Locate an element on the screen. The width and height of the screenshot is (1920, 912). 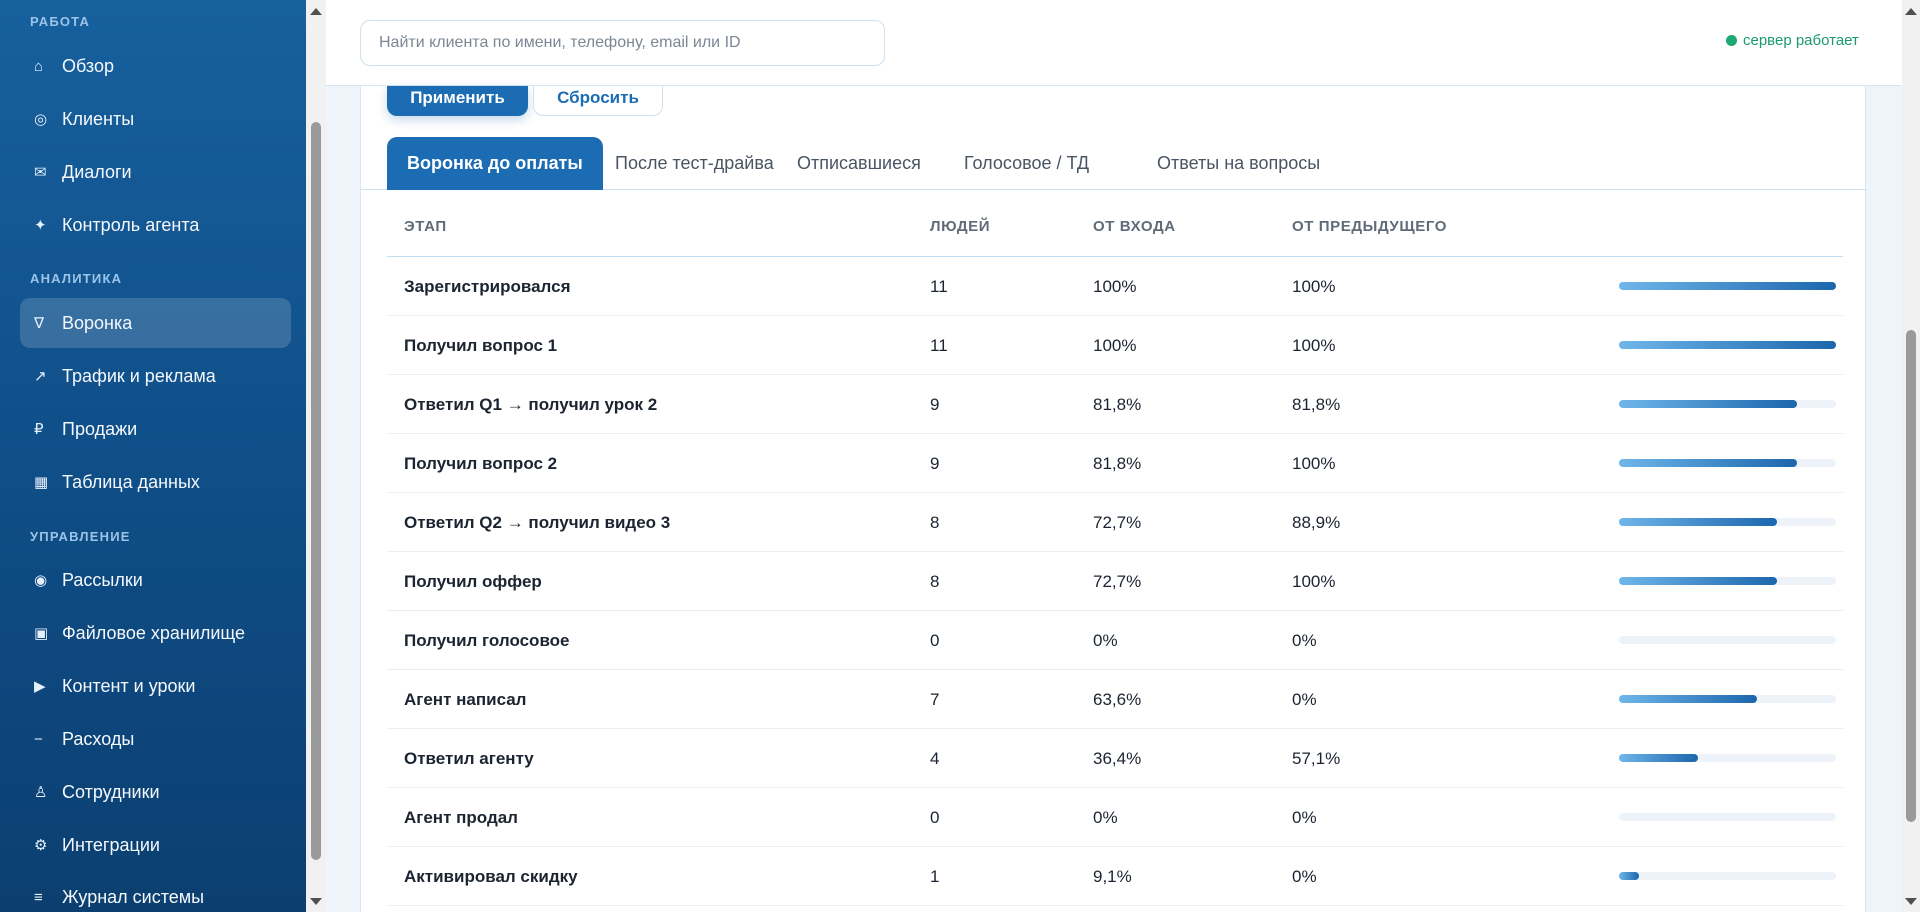
minus-icon: − is located at coordinates (38, 739).